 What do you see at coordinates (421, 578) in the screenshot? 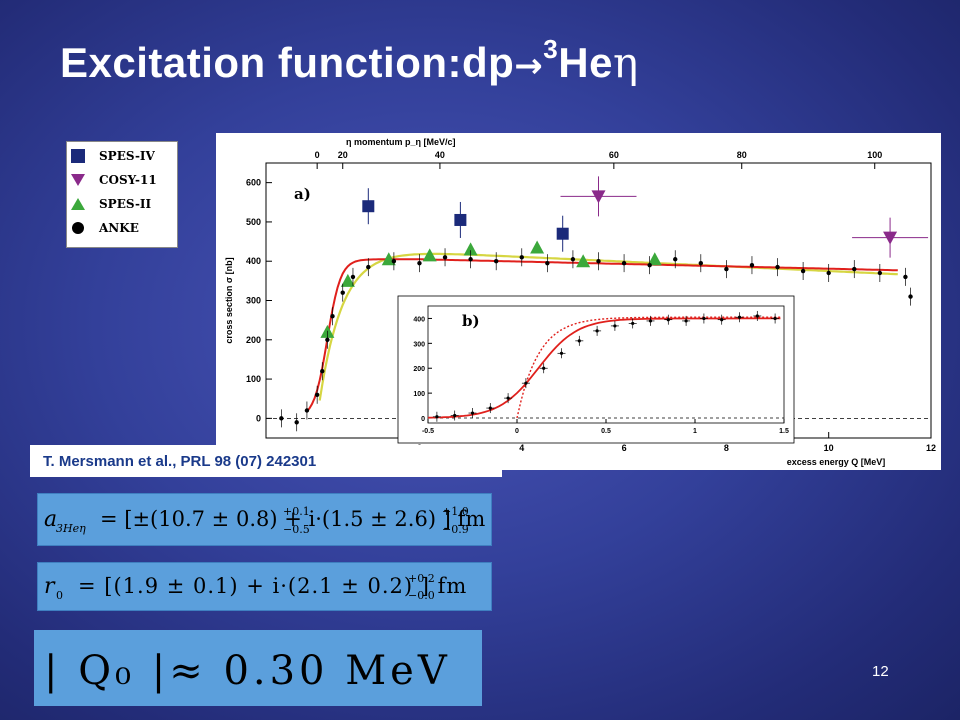
I see `formula-r-err-up: +0.2` at bounding box center [421, 578].